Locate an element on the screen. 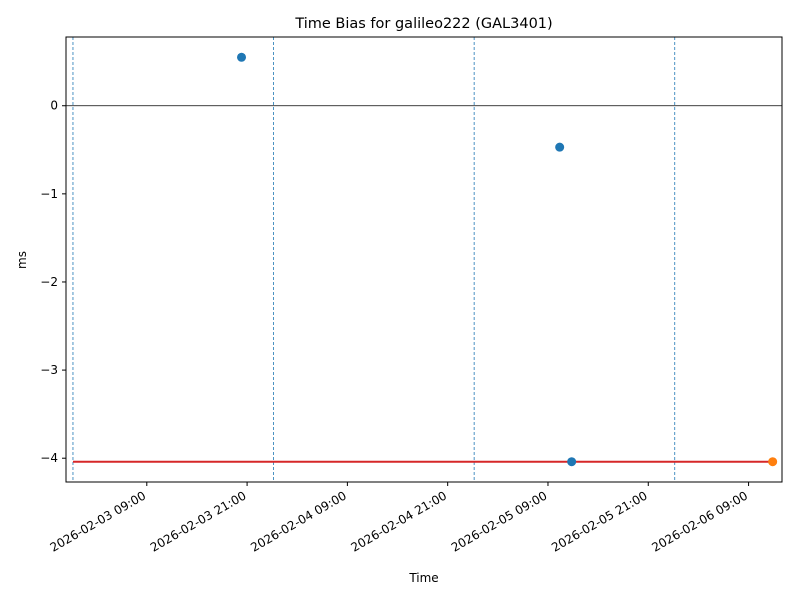 This screenshot has width=800, height=604. y-tick-label: −4 is located at coordinates (49, 458).